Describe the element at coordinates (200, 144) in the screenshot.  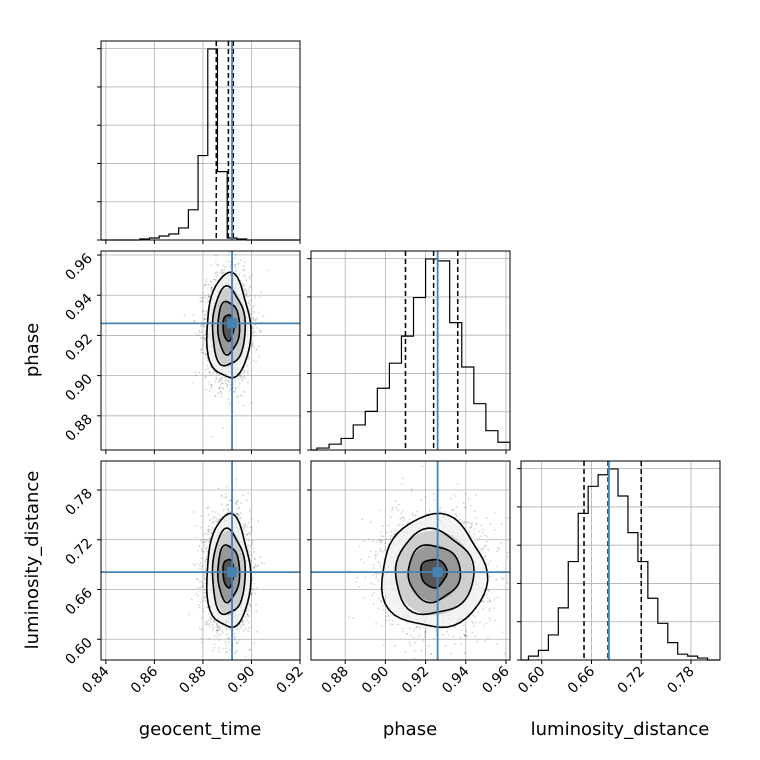
I see `histogram-line` at that location.